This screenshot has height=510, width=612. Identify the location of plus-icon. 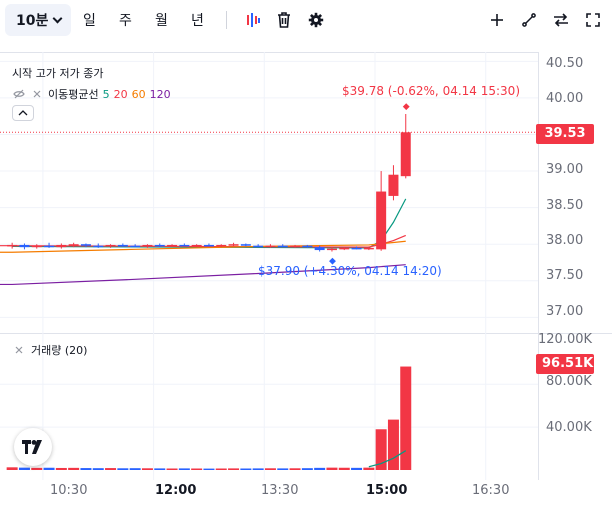
(497, 20).